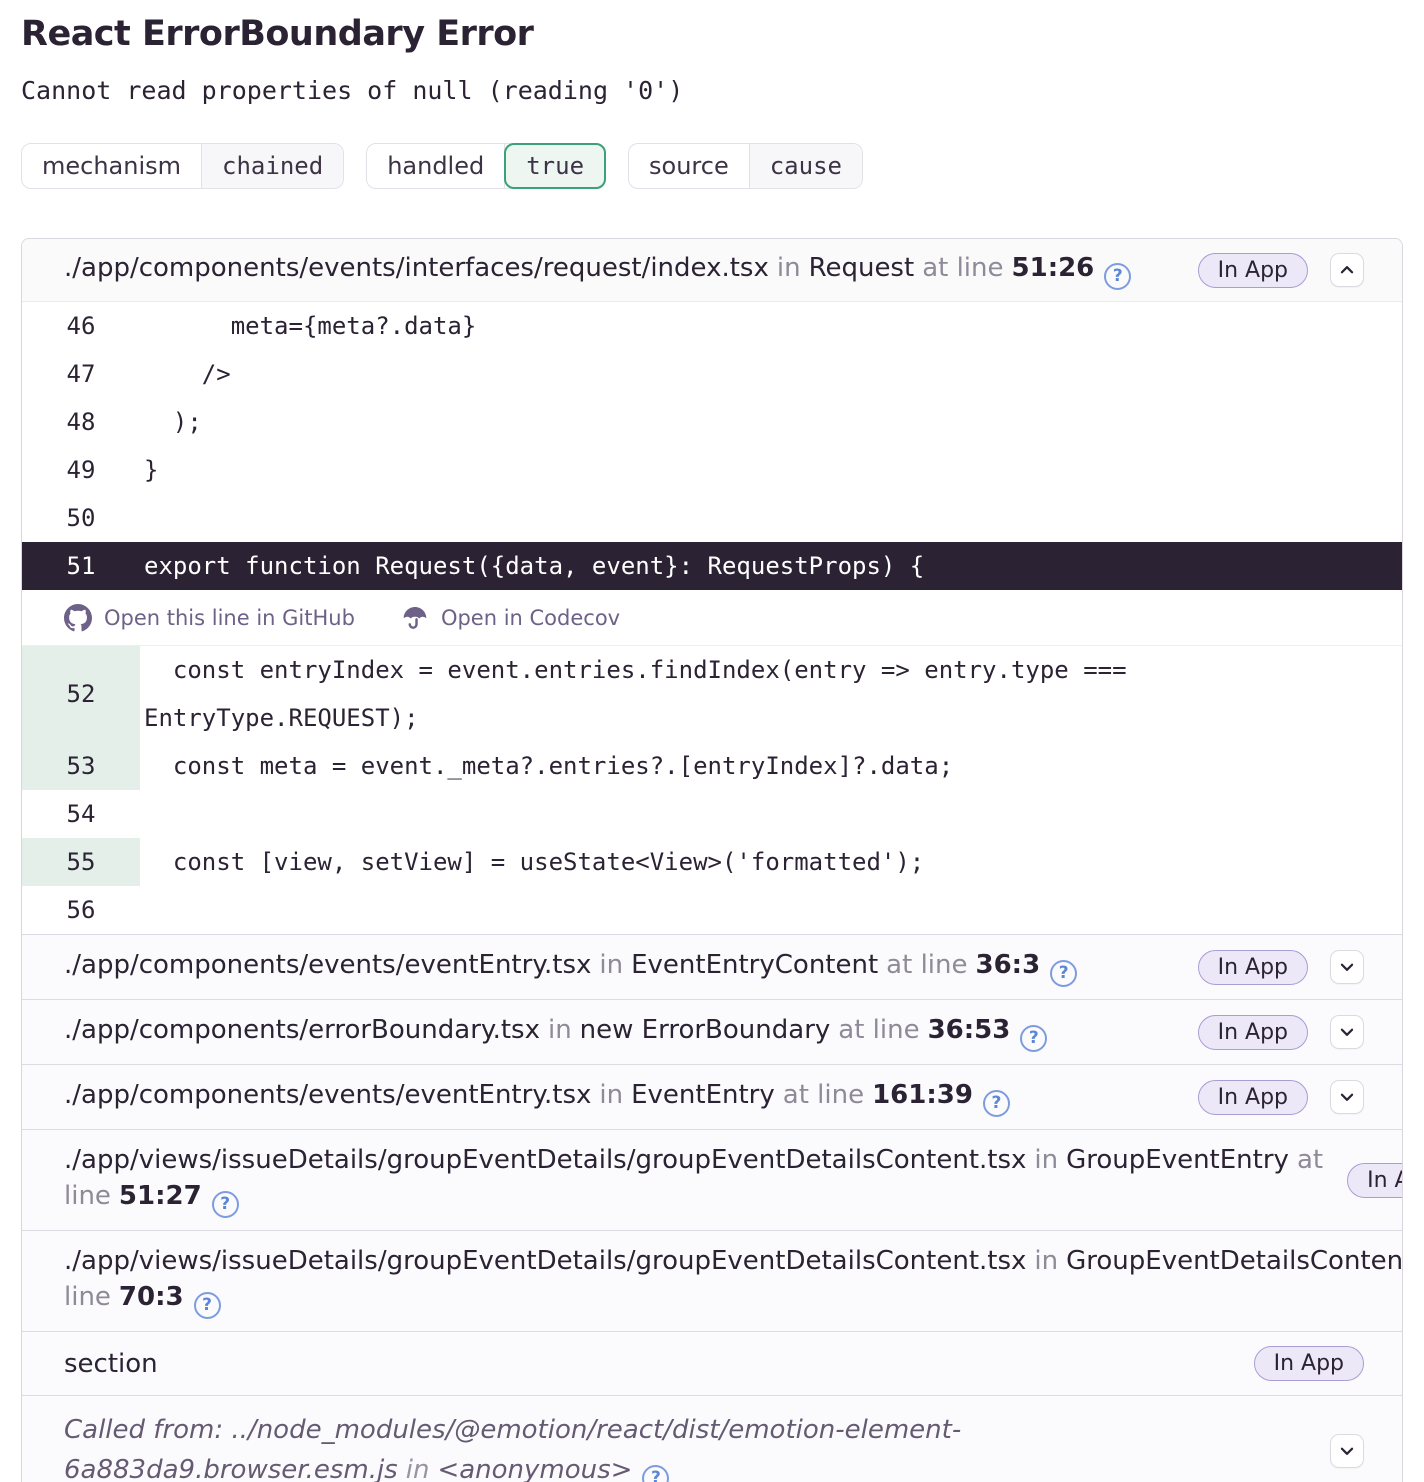  I want to click on line-number: 56, so click(81, 910).